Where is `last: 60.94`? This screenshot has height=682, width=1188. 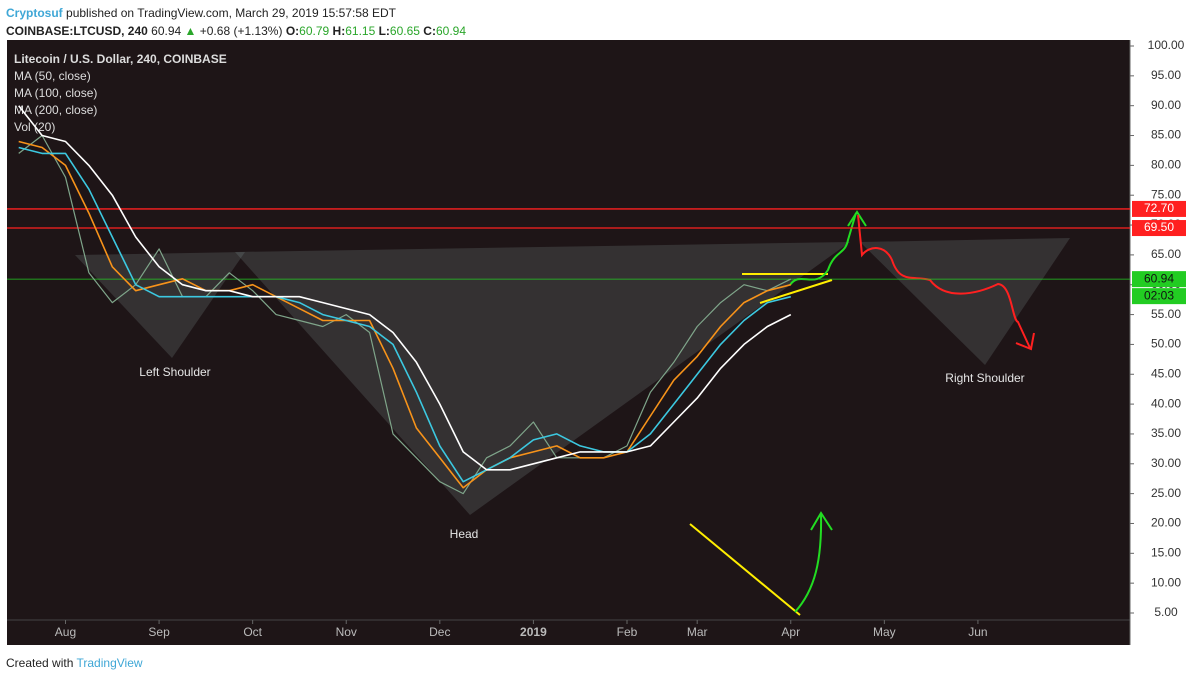
last: 60.94 is located at coordinates (166, 31).